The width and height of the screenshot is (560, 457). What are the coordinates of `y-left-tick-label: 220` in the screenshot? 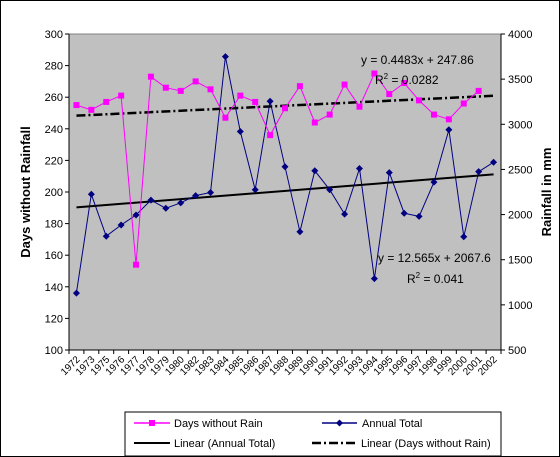 It's located at (54, 161).